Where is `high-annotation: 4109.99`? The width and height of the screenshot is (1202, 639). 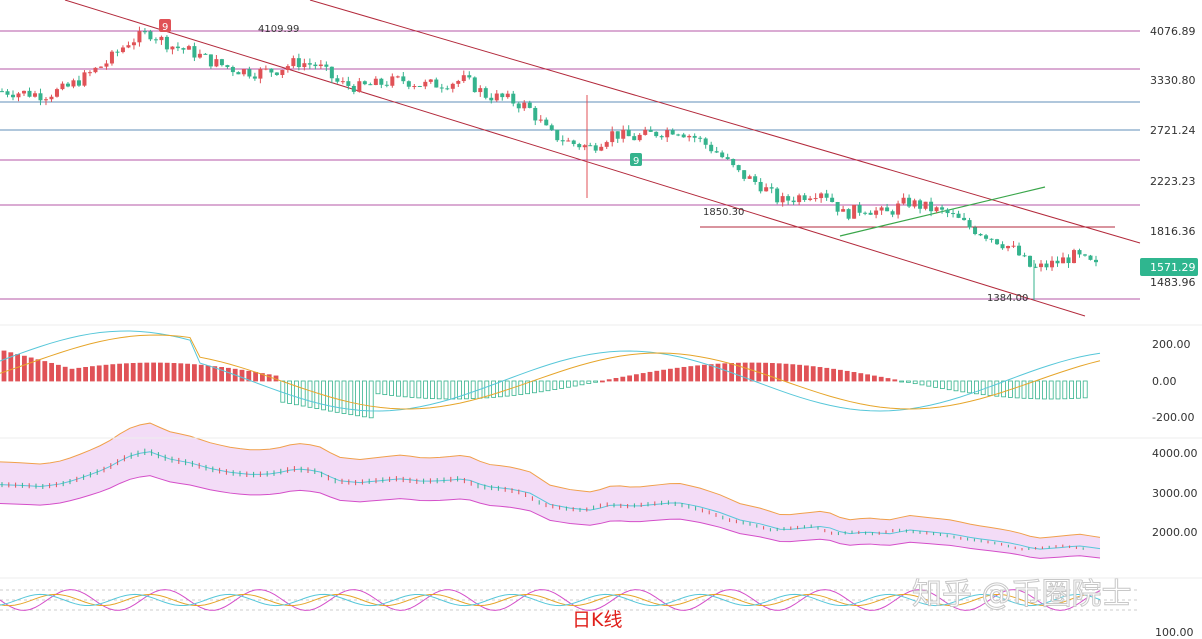
high-annotation: 4109.99 is located at coordinates (278, 29).